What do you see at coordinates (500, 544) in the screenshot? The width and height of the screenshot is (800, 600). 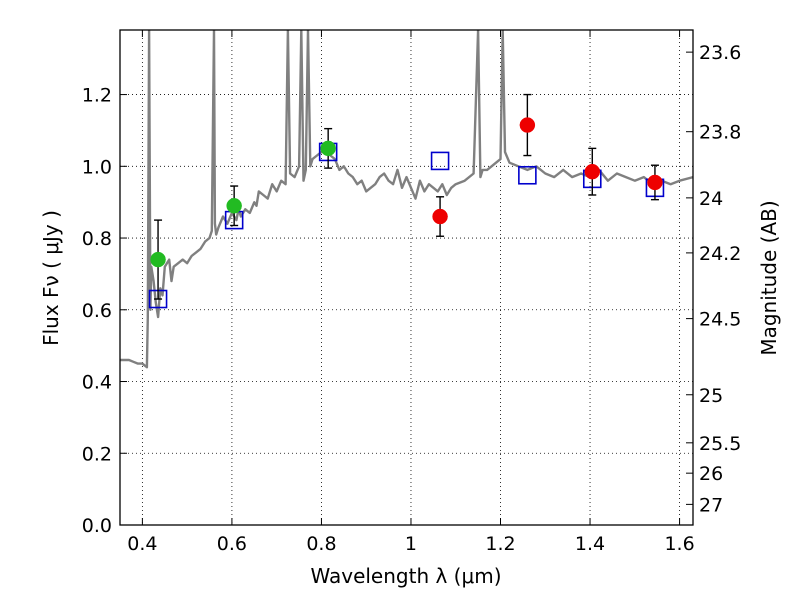 I see `x-tick-label: 1.2` at bounding box center [500, 544].